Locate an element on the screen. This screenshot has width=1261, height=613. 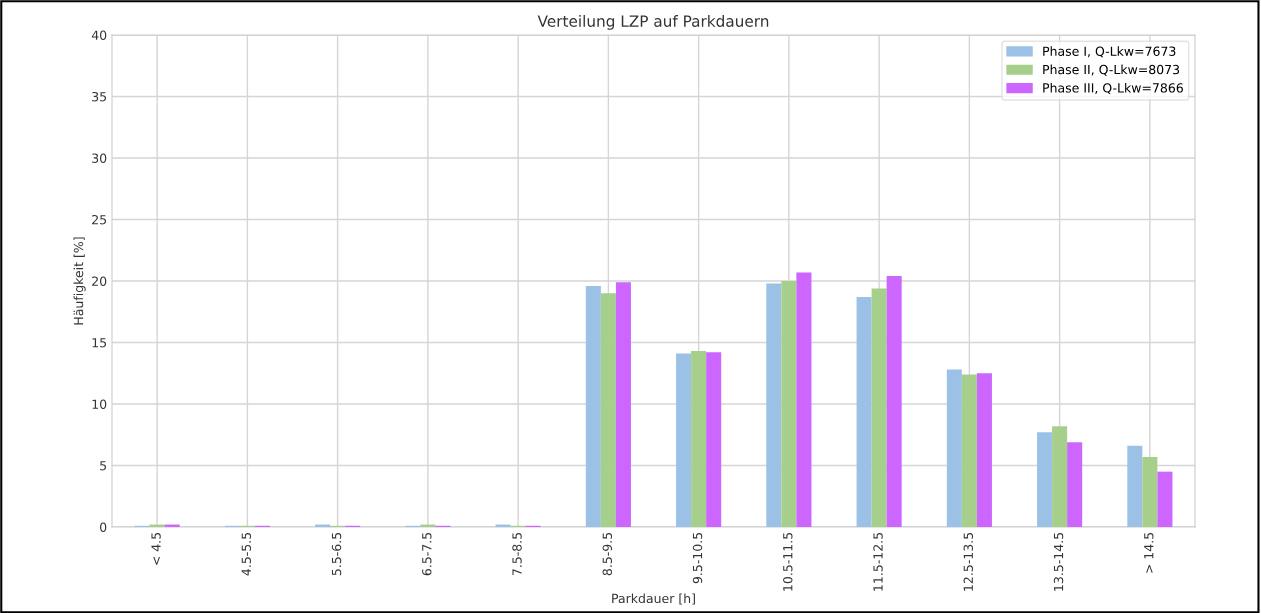
y-tick-label: 40 is located at coordinates (99, 35).